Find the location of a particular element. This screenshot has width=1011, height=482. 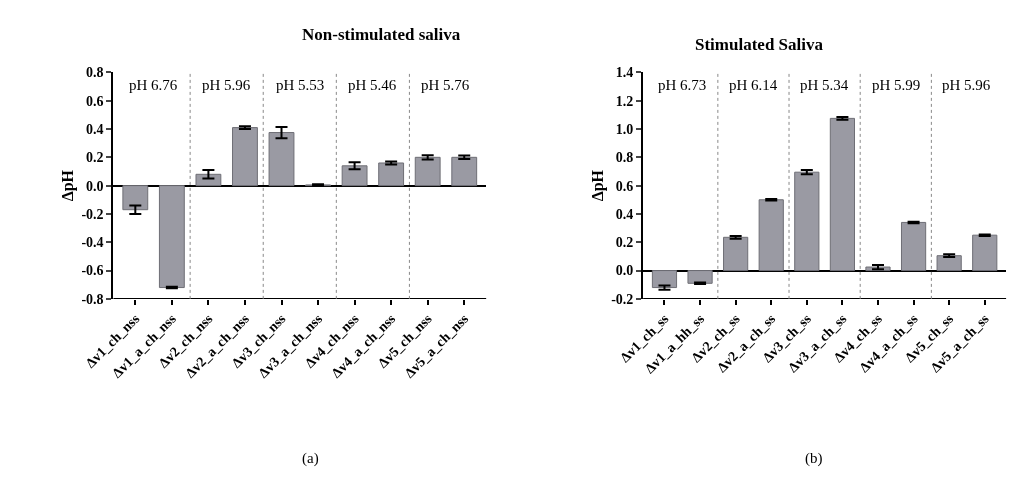

chart-title: Stimulated Saliva is located at coordinates (759, 44).